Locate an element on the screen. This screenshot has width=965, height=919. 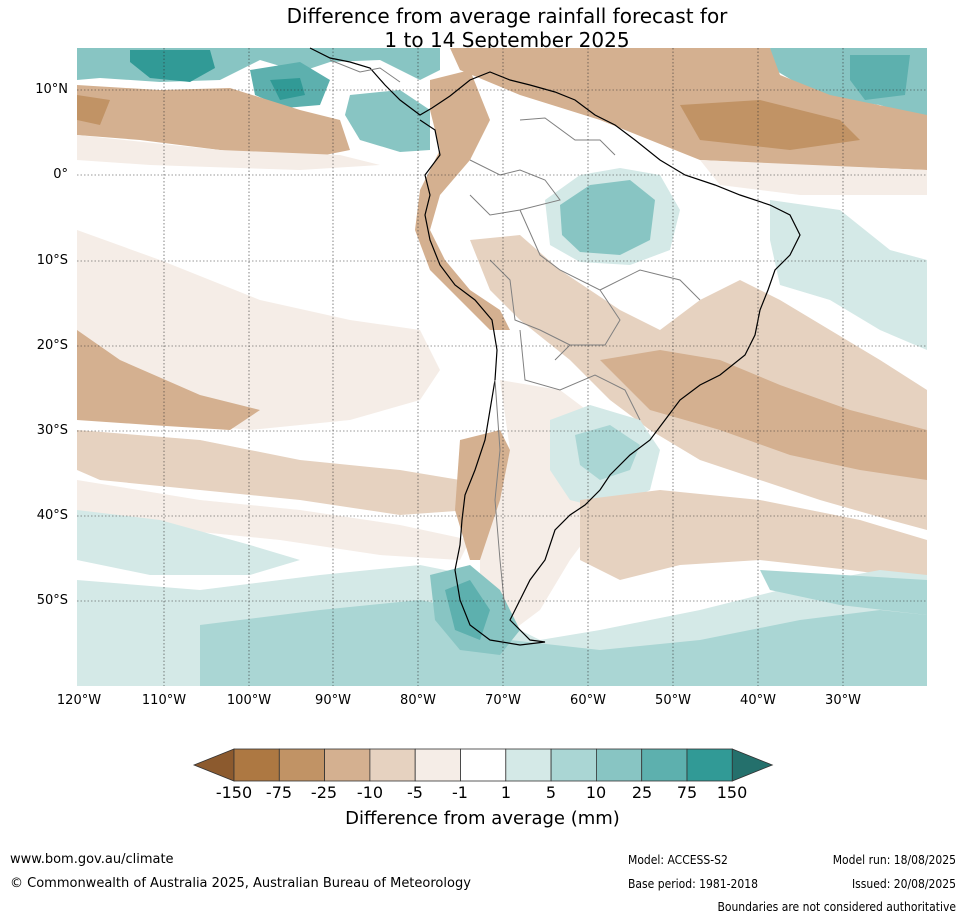
colorbar-extend-high is located at coordinates (752, 765).